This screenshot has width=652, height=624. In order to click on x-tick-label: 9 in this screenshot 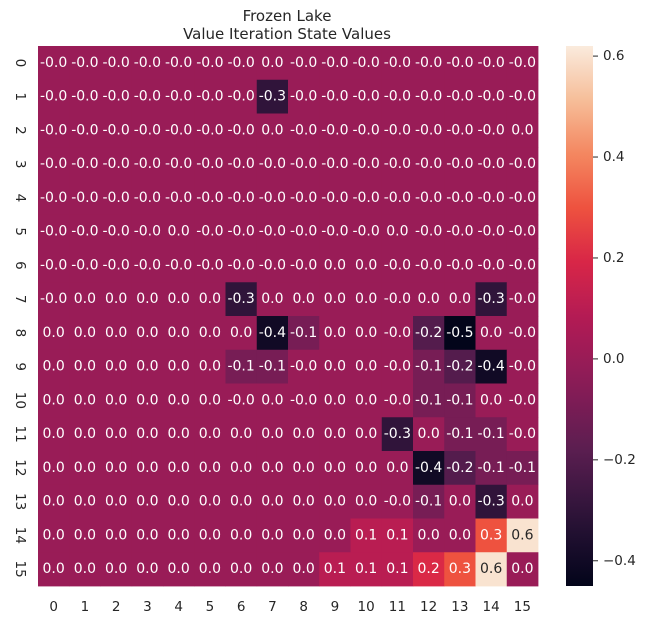, I will do `click(335, 607)`.